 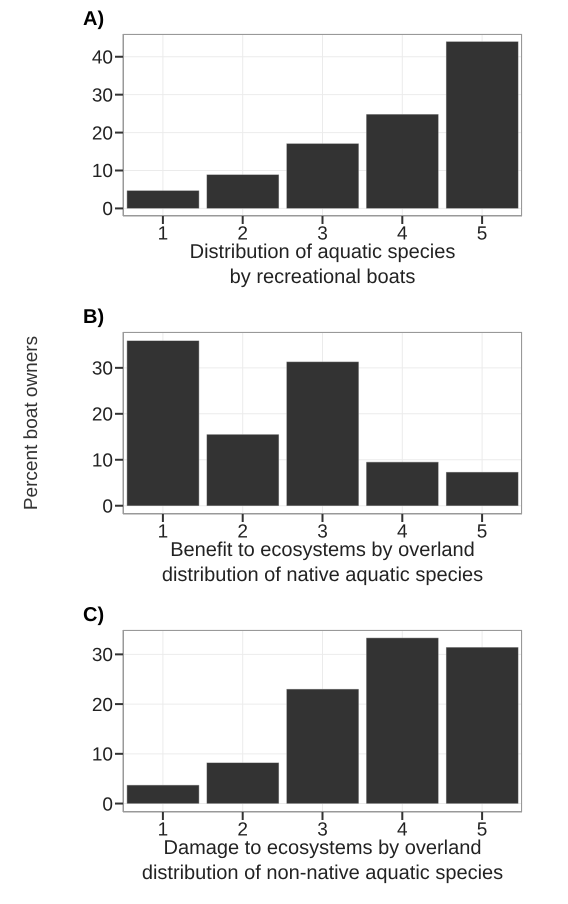 What do you see at coordinates (93, 615) in the screenshot?
I see `chart-title: C)` at bounding box center [93, 615].